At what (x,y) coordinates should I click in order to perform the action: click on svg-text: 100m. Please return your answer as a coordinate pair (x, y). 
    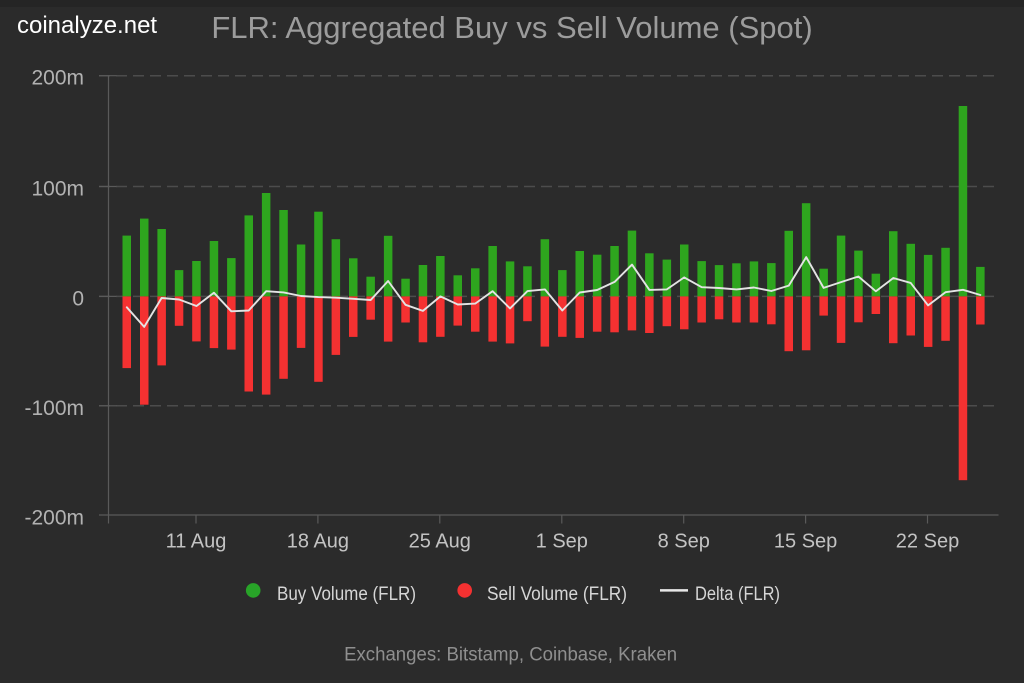
    Looking at the image, I should click on (57, 189).